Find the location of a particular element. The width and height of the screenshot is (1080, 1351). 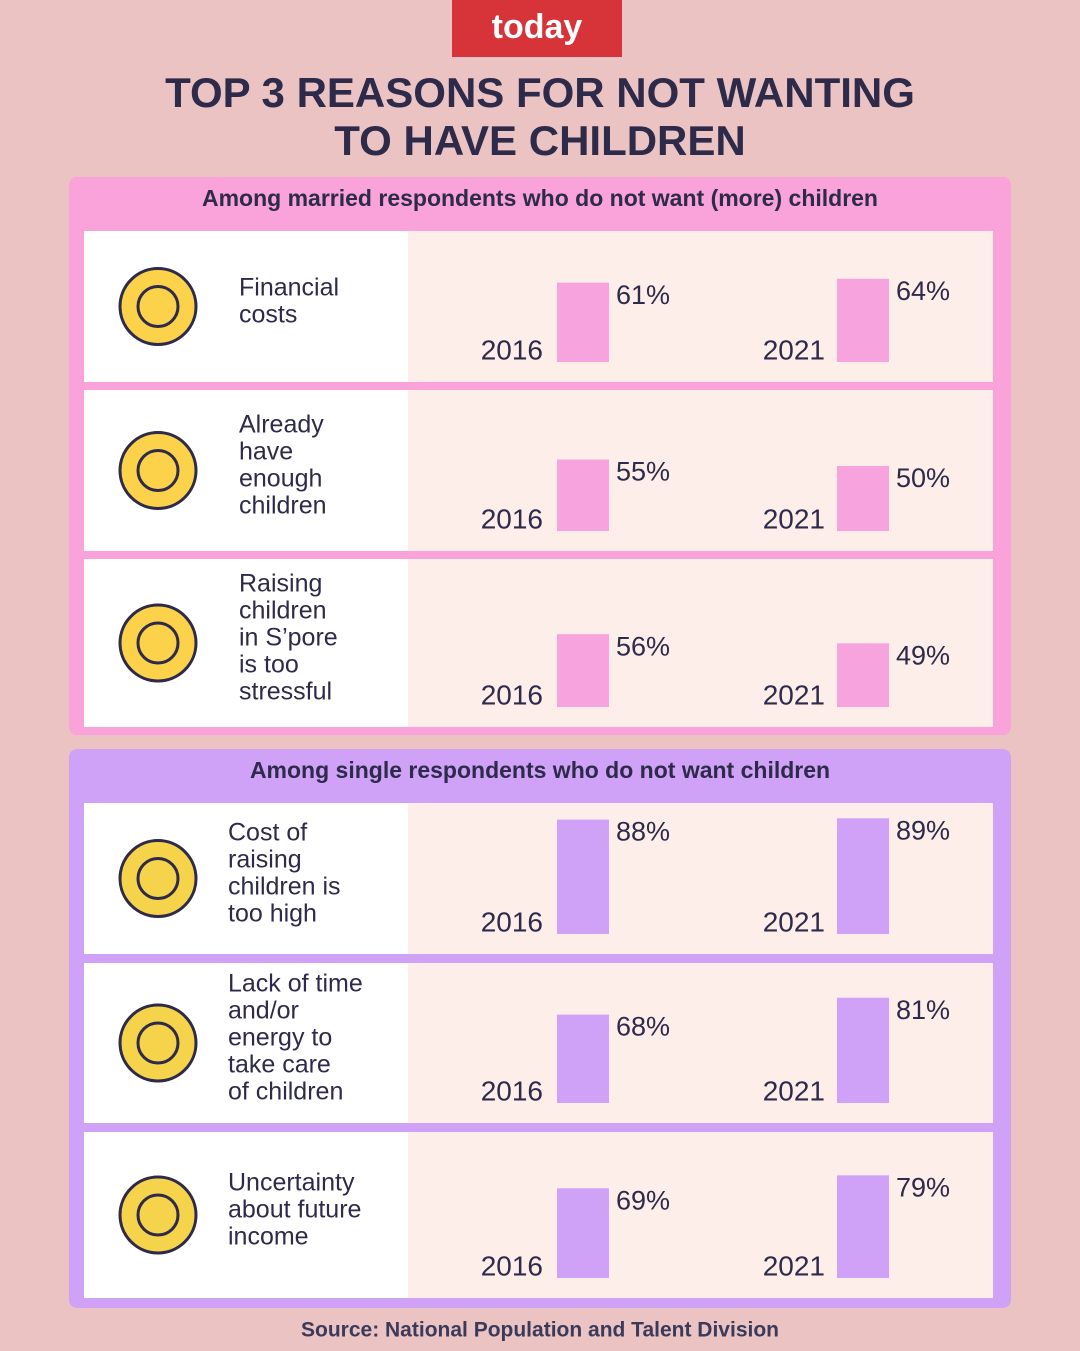

row-label: take care is located at coordinates (279, 1065).